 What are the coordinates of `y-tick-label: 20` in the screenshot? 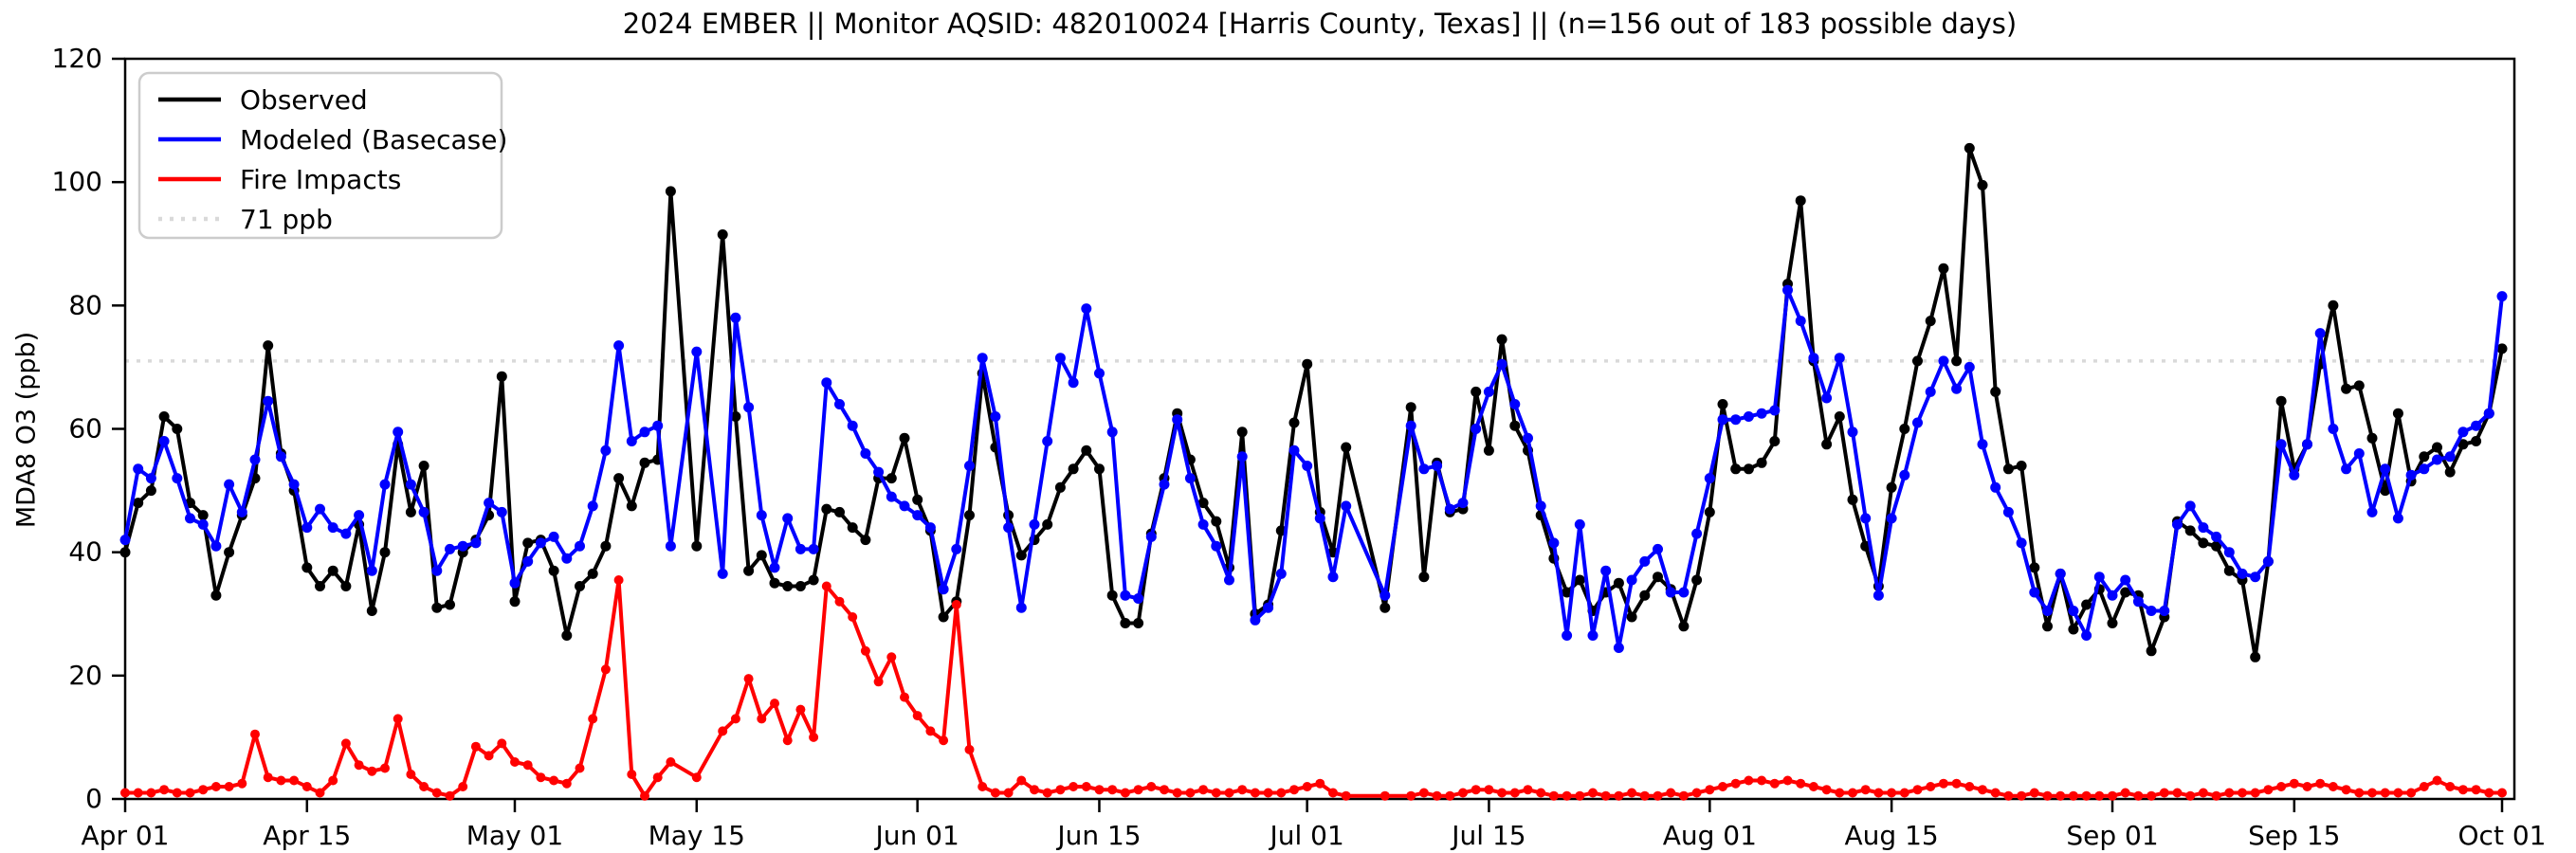 It's located at (85, 675).